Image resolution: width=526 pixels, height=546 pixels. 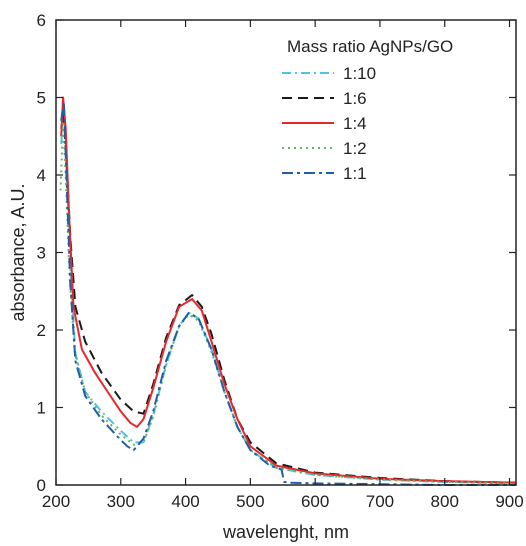 What do you see at coordinates (41, 408) in the screenshot?
I see `y-tick-label: 1` at bounding box center [41, 408].